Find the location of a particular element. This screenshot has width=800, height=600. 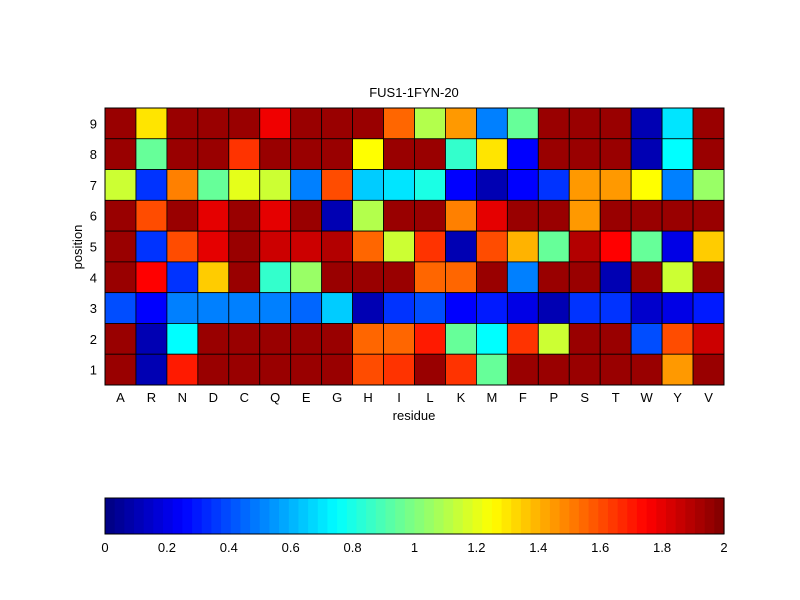

x-tick-label: P is located at coordinates (553, 397).